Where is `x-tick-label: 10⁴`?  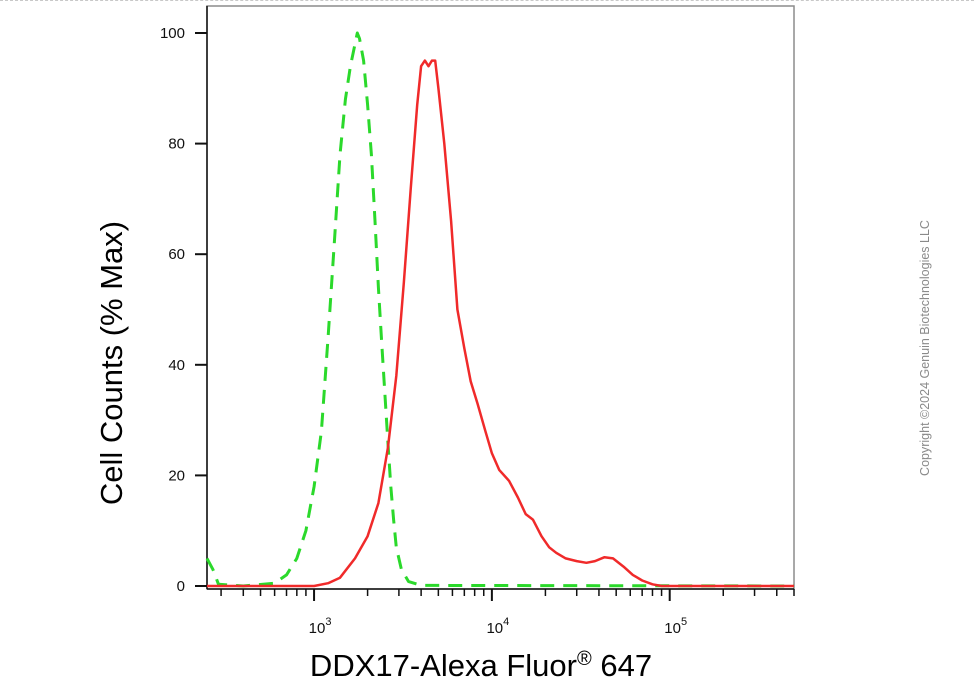 x-tick-label: 10⁴ is located at coordinates (497, 626).